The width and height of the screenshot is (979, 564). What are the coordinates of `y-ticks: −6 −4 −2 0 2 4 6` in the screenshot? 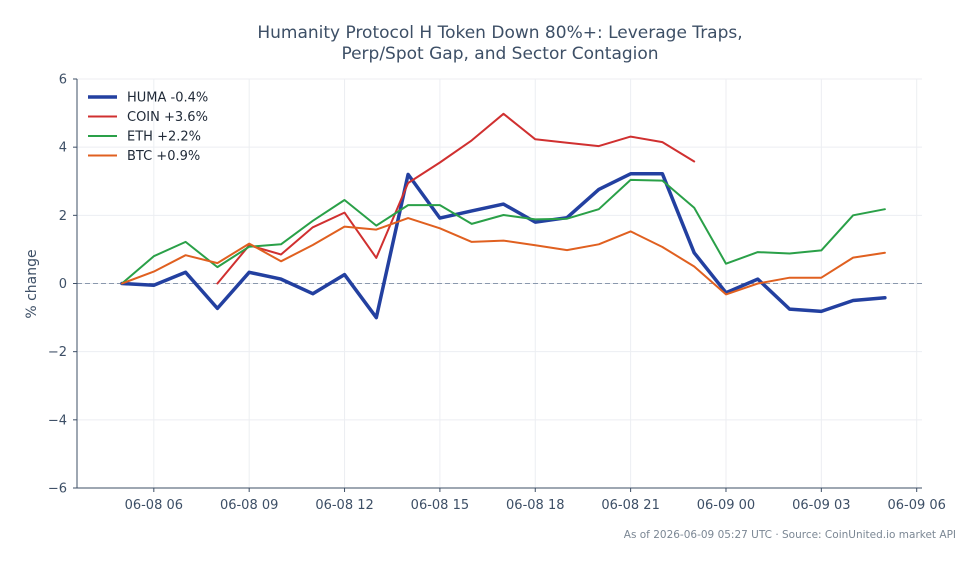 It's located at (62, 285).